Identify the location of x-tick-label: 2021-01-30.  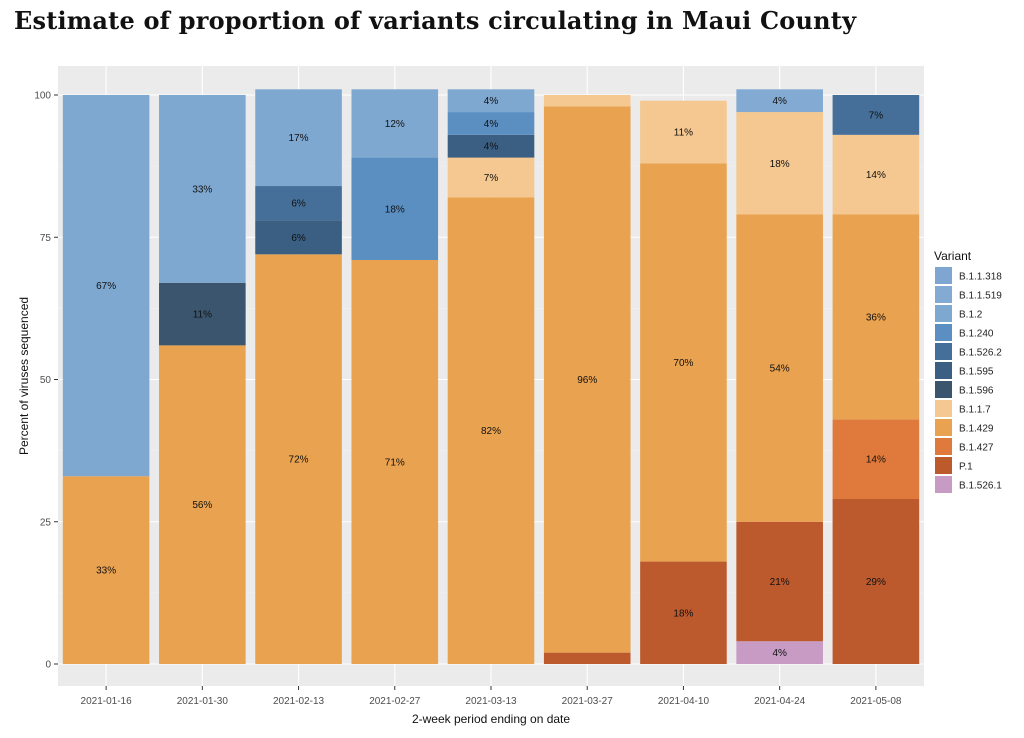
(203, 701).